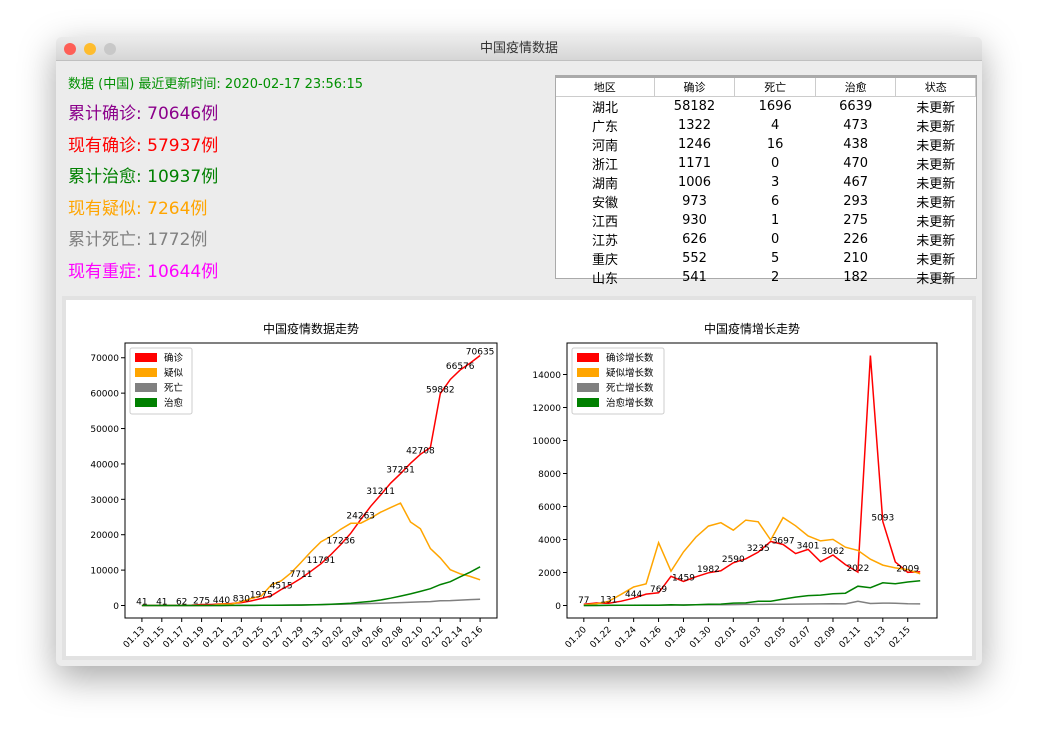  I want to click on data-label: 3062, so click(833, 552).